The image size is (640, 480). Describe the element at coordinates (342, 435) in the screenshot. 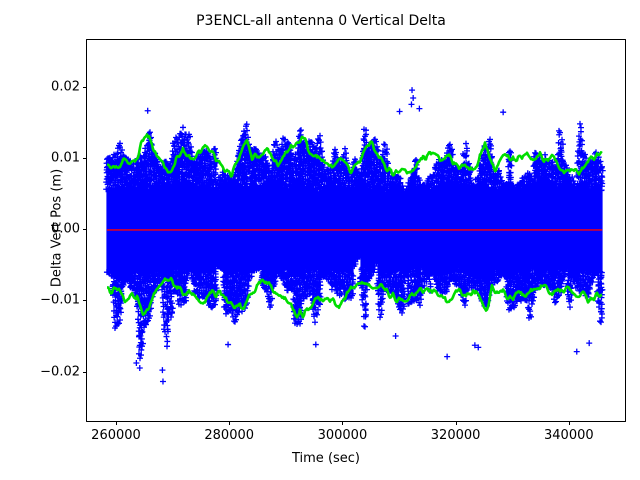

I see `x-tick-label: 300000` at that location.